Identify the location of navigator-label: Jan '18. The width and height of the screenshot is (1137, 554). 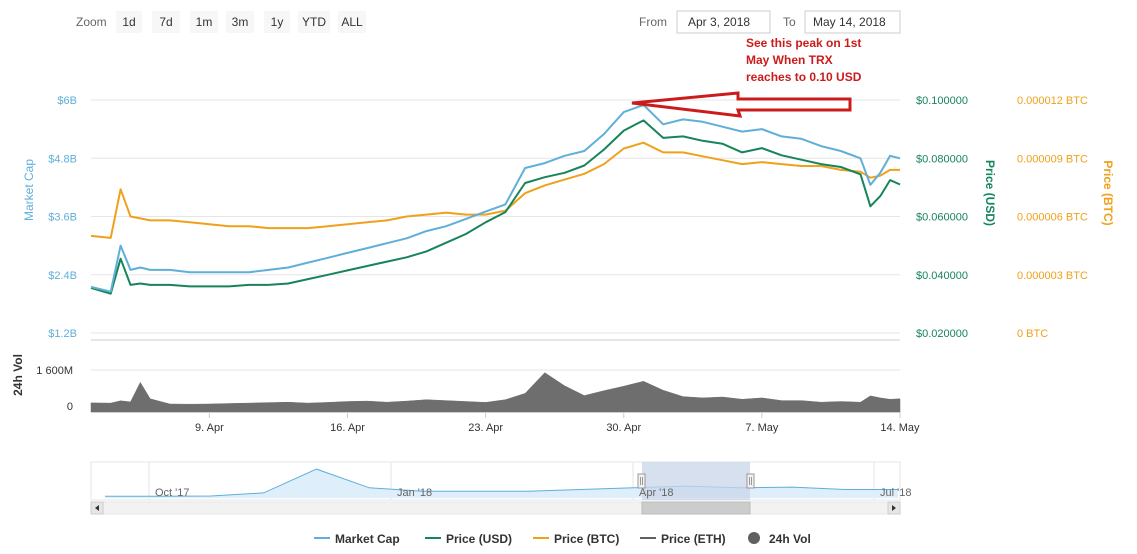
(414, 493).